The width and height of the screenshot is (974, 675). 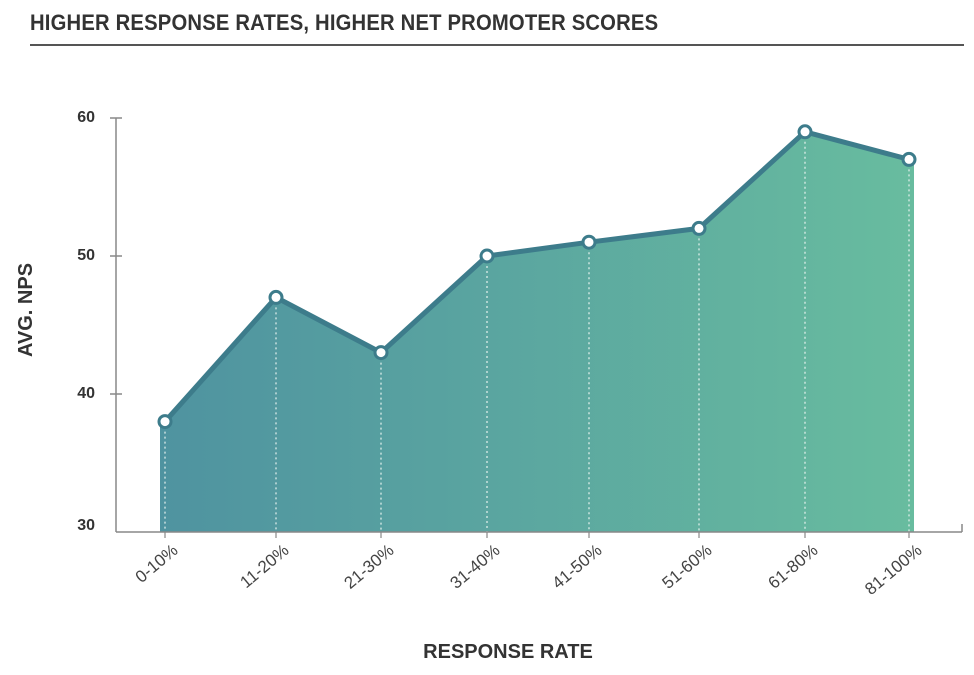 I want to click on y-tick-label: 50, so click(x=86, y=255).